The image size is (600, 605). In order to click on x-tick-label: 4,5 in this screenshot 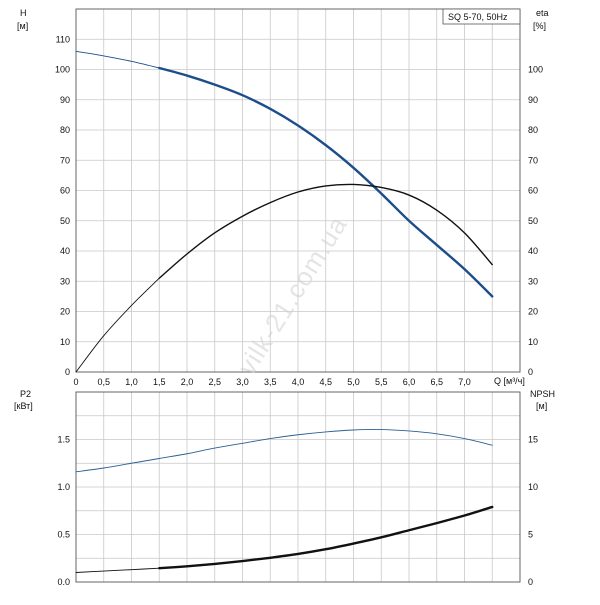, I will do `click(325, 382)`.